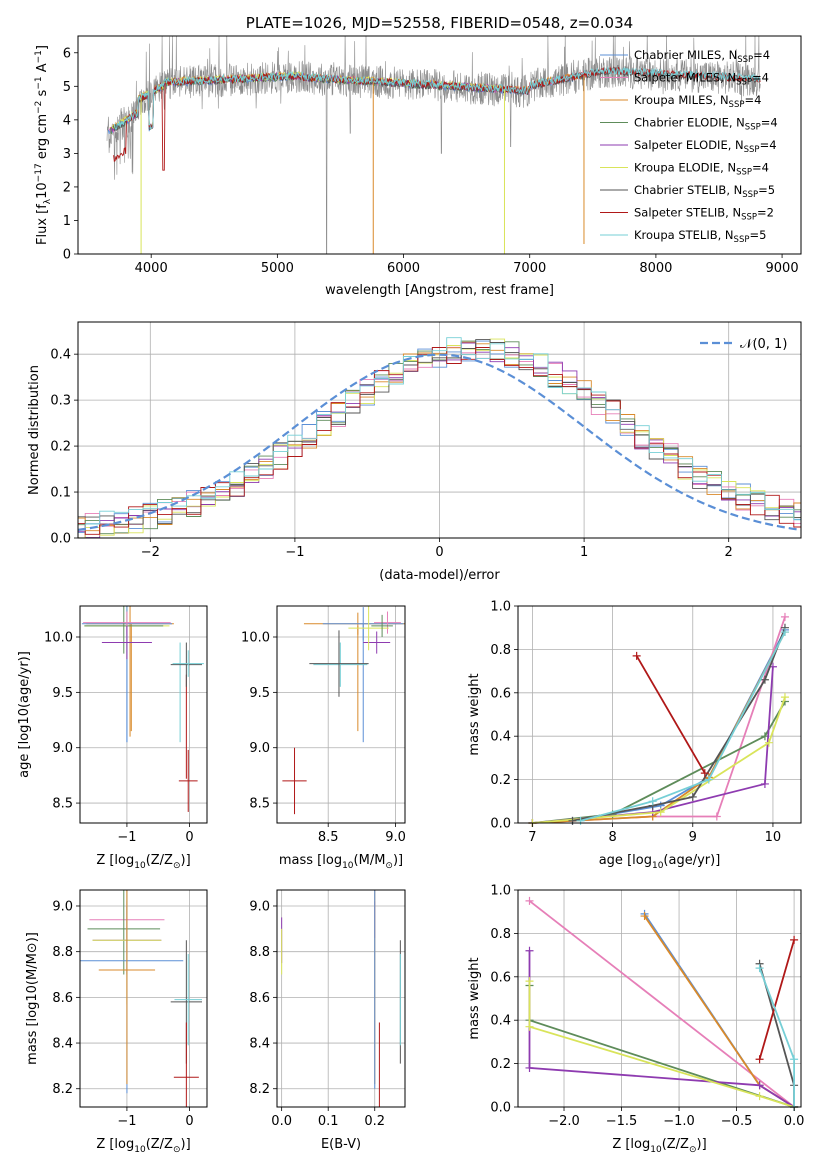  Describe the element at coordinates (186, 1144) in the screenshot. I see `mass-vs-Z-x-label-part: )]` at that location.